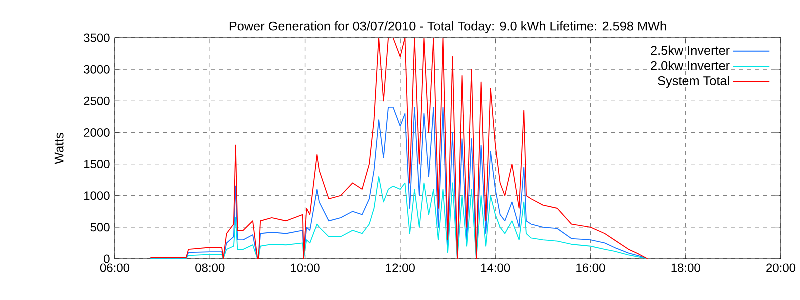 The height and width of the screenshot is (300, 800). What do you see at coordinates (694, 82) in the screenshot?
I see `legend-label: System Total` at bounding box center [694, 82].